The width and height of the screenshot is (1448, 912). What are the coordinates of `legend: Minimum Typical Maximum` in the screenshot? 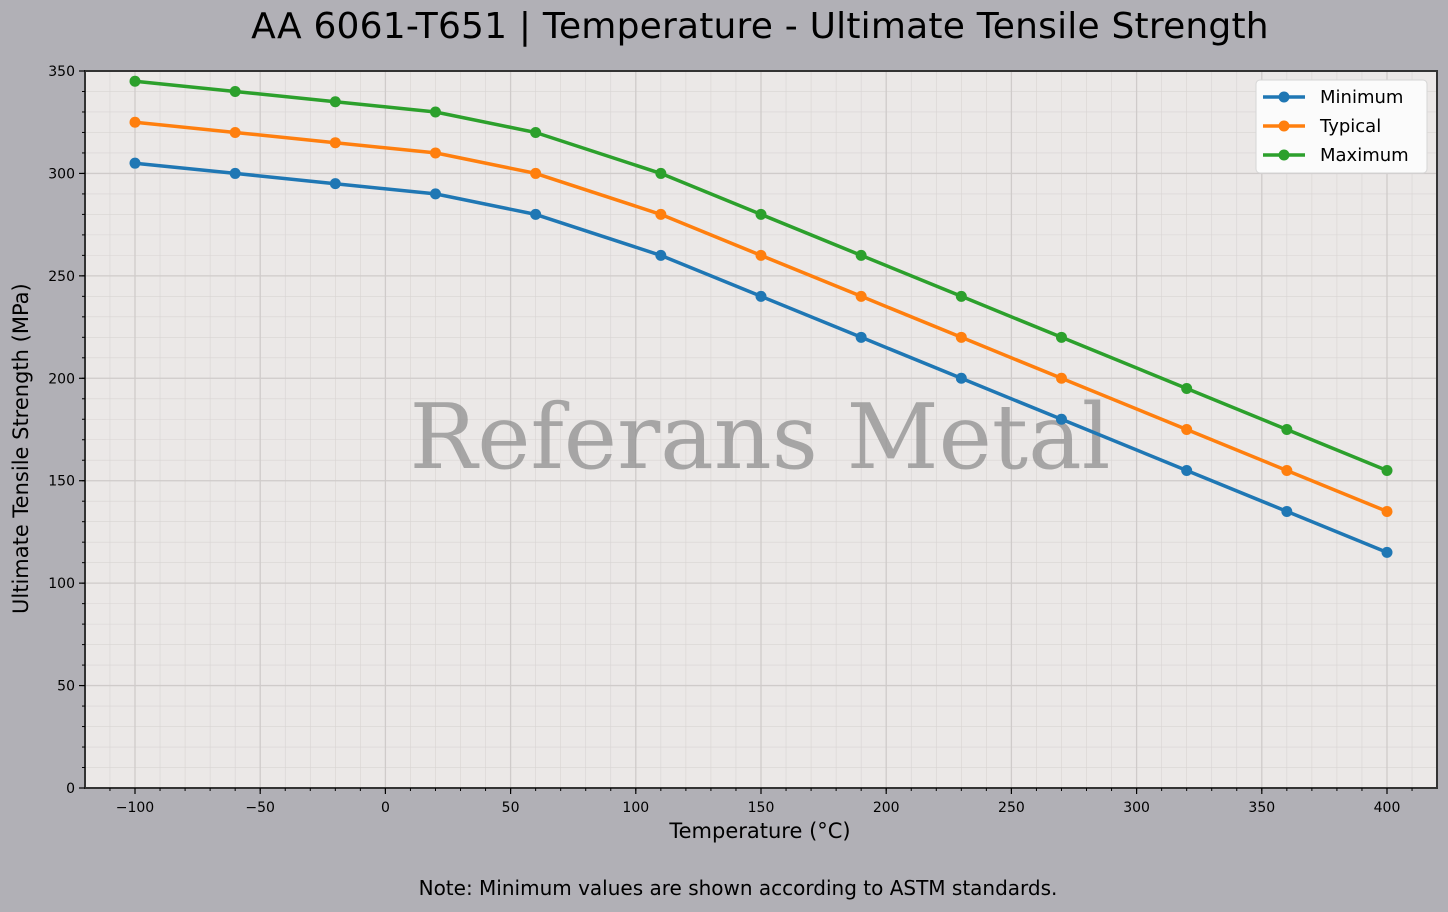 It's located at (1341, 126).